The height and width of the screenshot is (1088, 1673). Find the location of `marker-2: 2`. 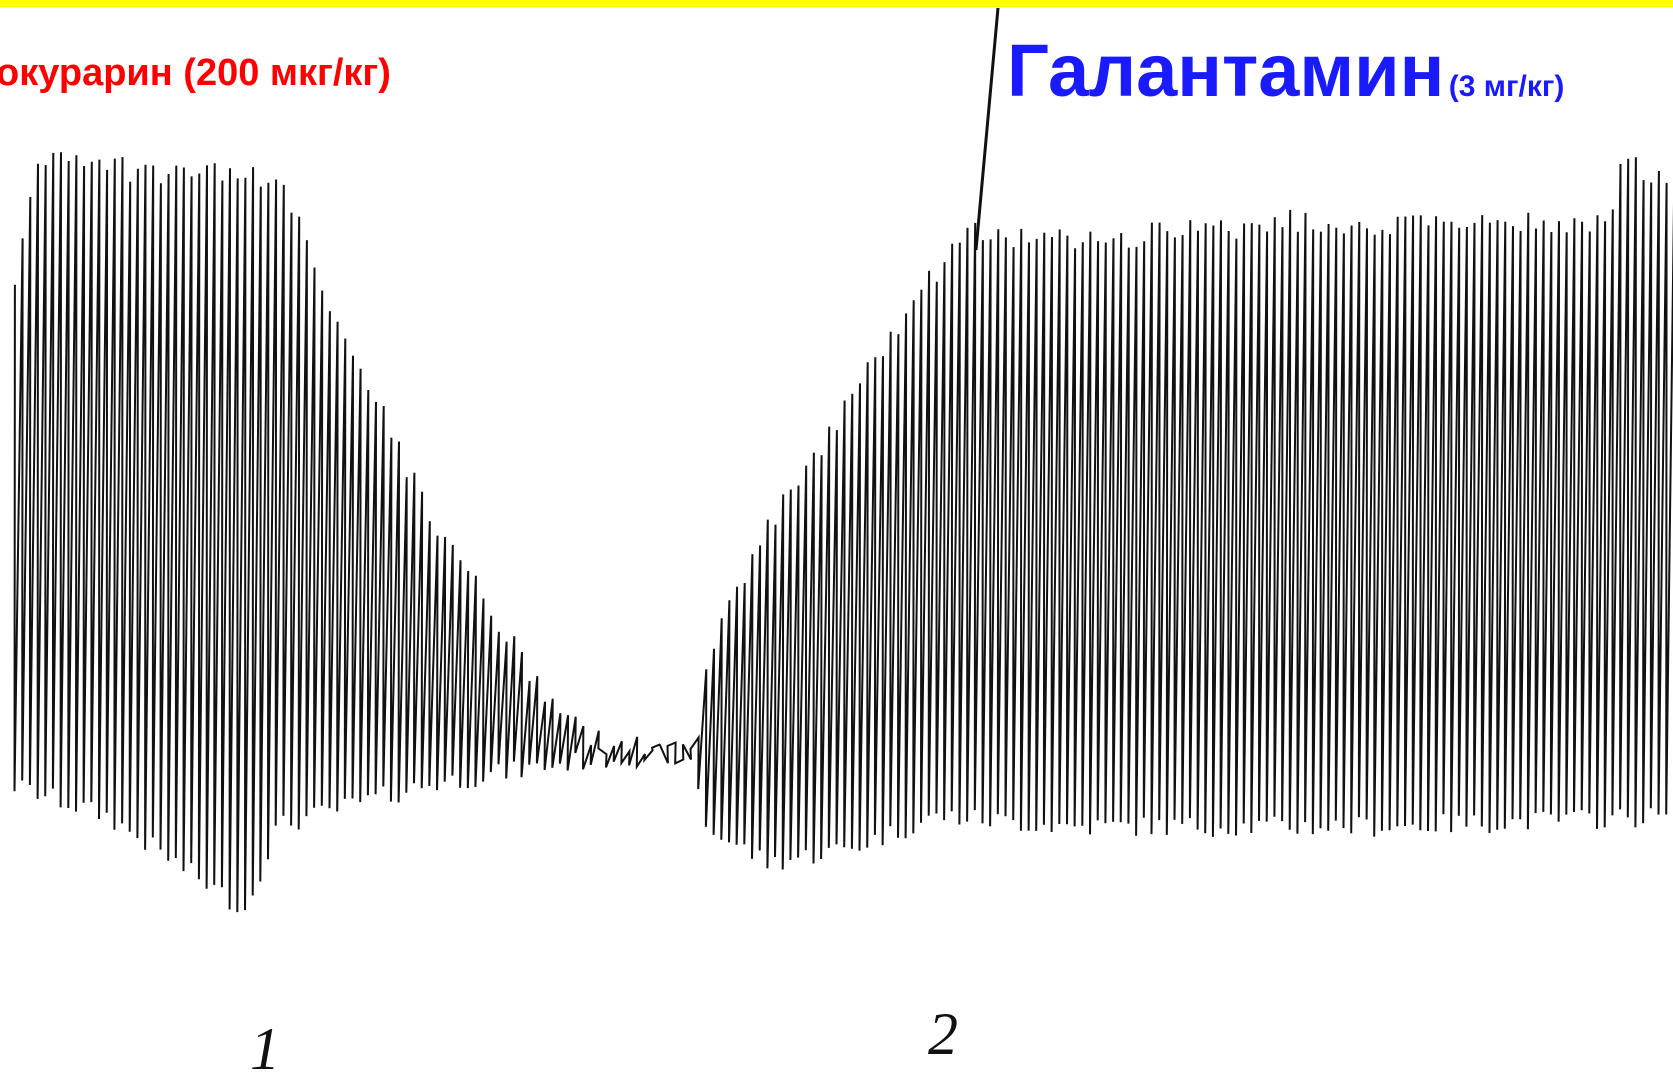

marker-2: 2 is located at coordinates (943, 1034).